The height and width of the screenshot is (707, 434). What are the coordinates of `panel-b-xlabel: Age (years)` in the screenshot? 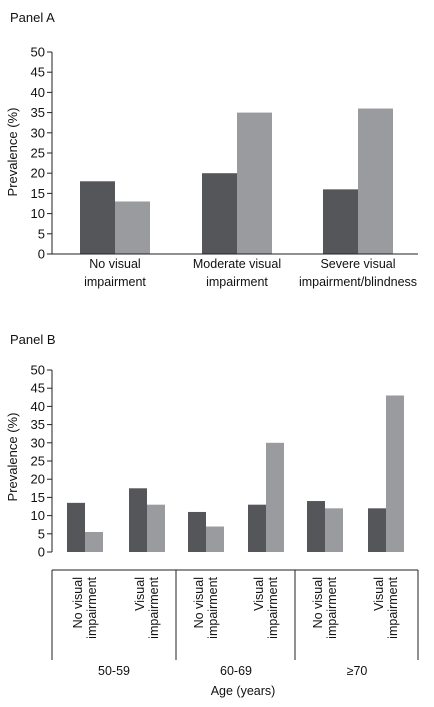 It's located at (243, 691).